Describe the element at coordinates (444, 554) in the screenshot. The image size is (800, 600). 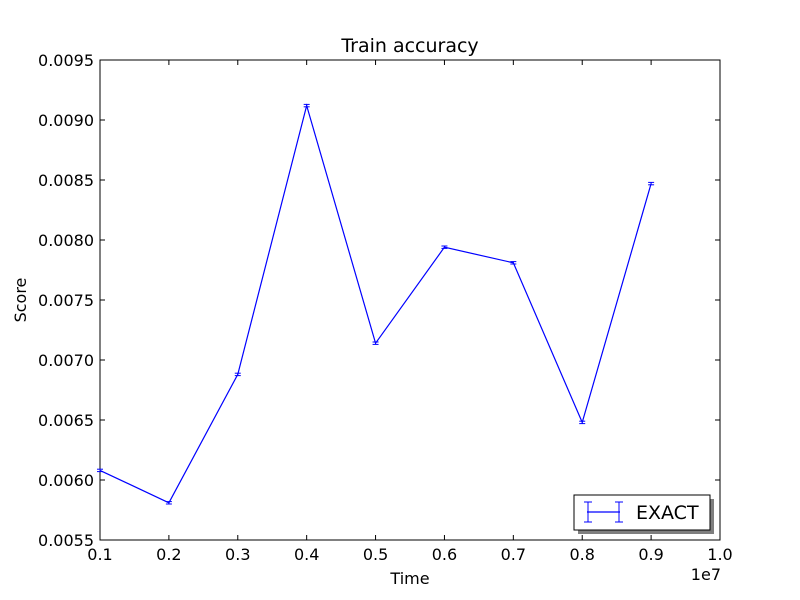
I see `x-tick-label: 0.6` at that location.